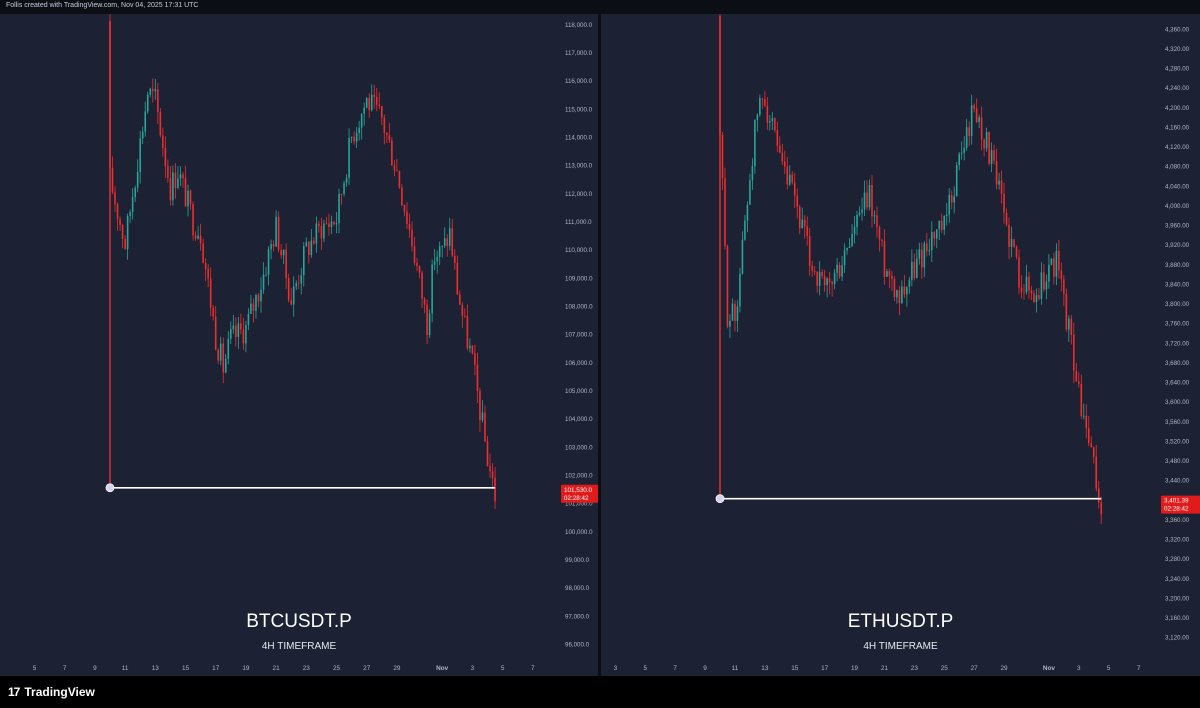 This screenshot has width=1200, height=708. I want to click on y-tick-label: 4,160.00, so click(1177, 127).